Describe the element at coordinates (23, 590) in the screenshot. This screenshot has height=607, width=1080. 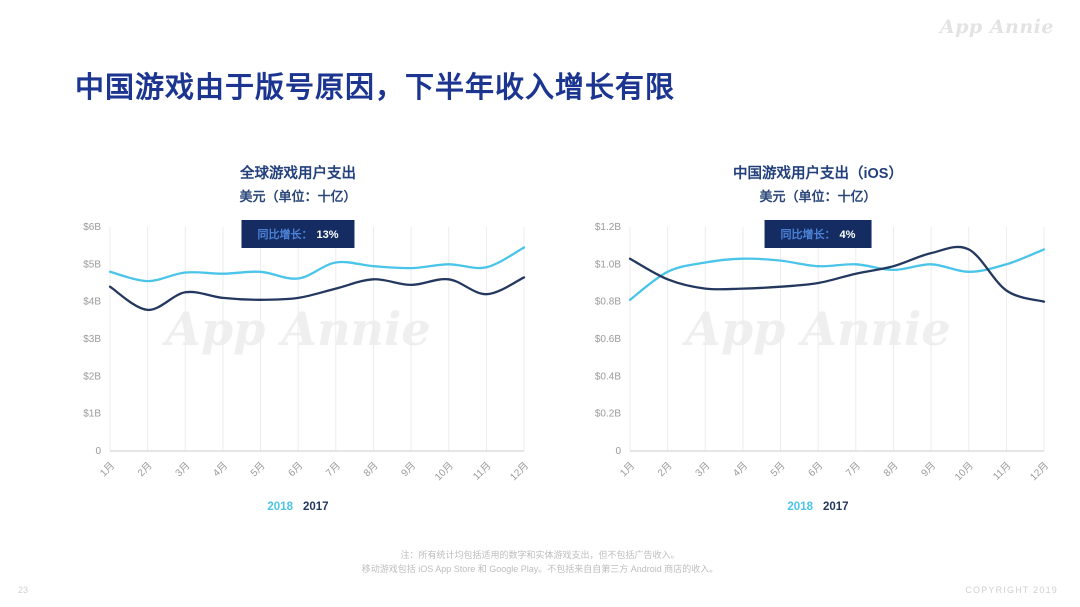
I see `page-number: 23` at that location.